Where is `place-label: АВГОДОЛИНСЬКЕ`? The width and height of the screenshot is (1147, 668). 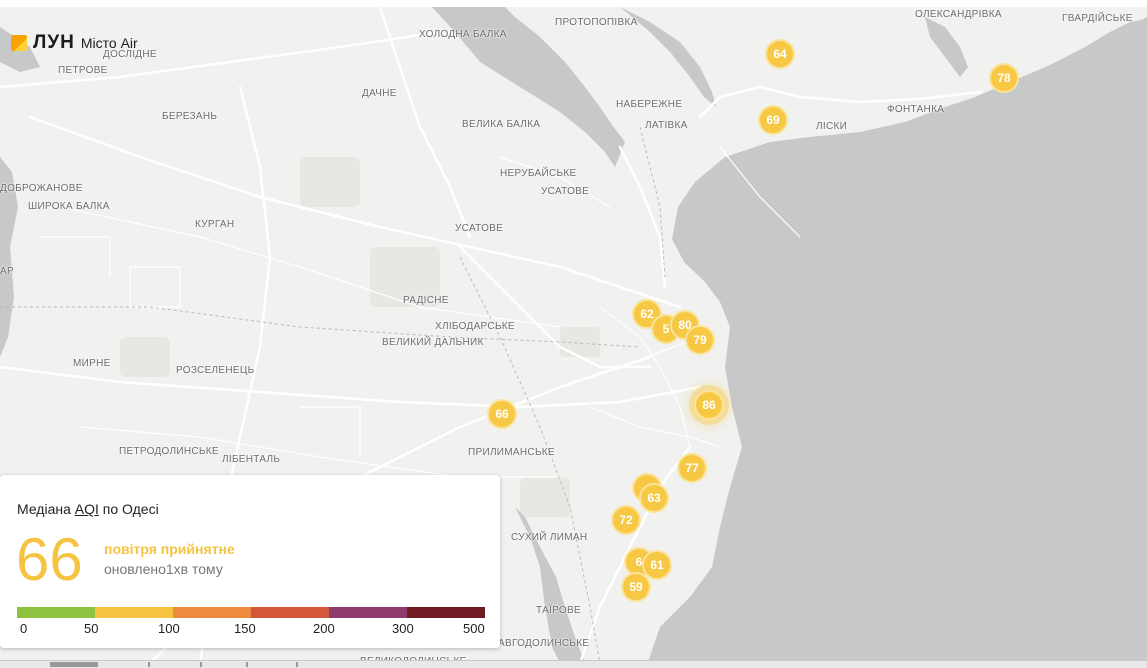 place-label: АВГОДОЛИНСЬКЕ is located at coordinates (544, 643).